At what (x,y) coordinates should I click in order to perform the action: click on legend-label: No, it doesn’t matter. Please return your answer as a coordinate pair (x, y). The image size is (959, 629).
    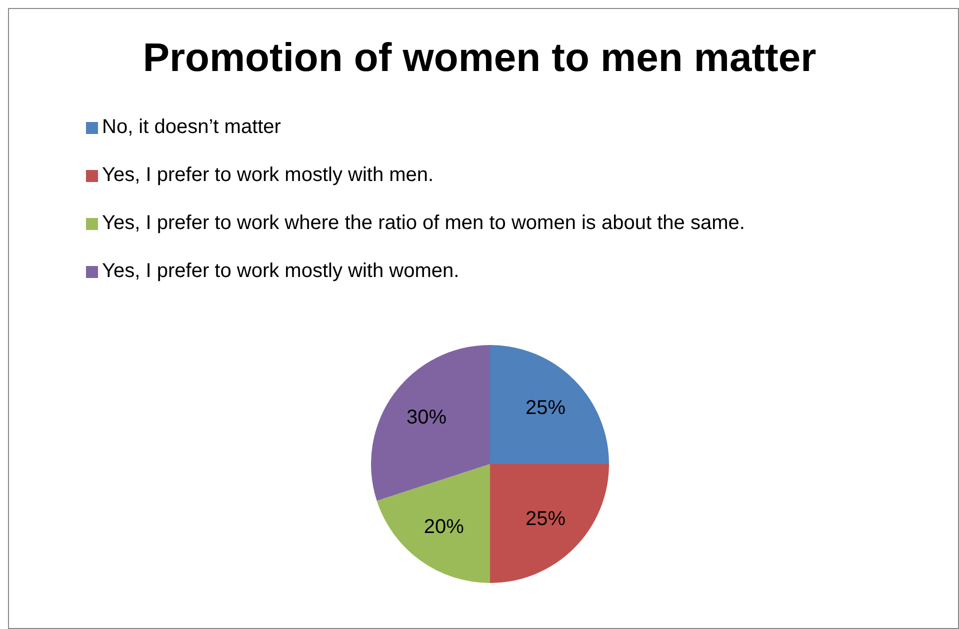
    Looking at the image, I should click on (191, 127).